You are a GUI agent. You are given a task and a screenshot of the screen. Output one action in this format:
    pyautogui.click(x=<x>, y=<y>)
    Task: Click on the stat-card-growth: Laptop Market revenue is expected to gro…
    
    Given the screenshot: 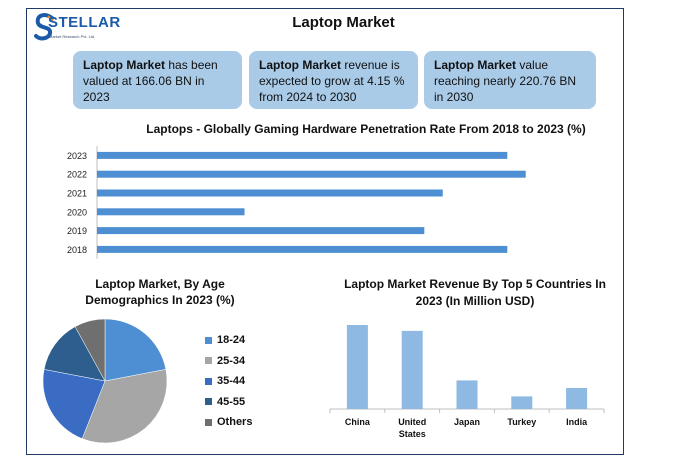 What is the action you would take?
    pyautogui.click(x=333, y=80)
    